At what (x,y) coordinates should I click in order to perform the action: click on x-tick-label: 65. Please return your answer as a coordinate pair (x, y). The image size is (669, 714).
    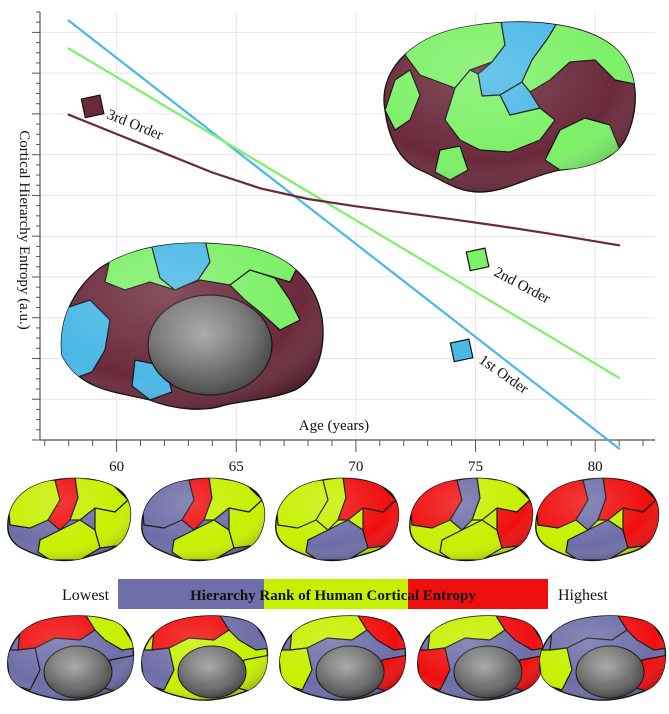
    Looking at the image, I should click on (236, 467).